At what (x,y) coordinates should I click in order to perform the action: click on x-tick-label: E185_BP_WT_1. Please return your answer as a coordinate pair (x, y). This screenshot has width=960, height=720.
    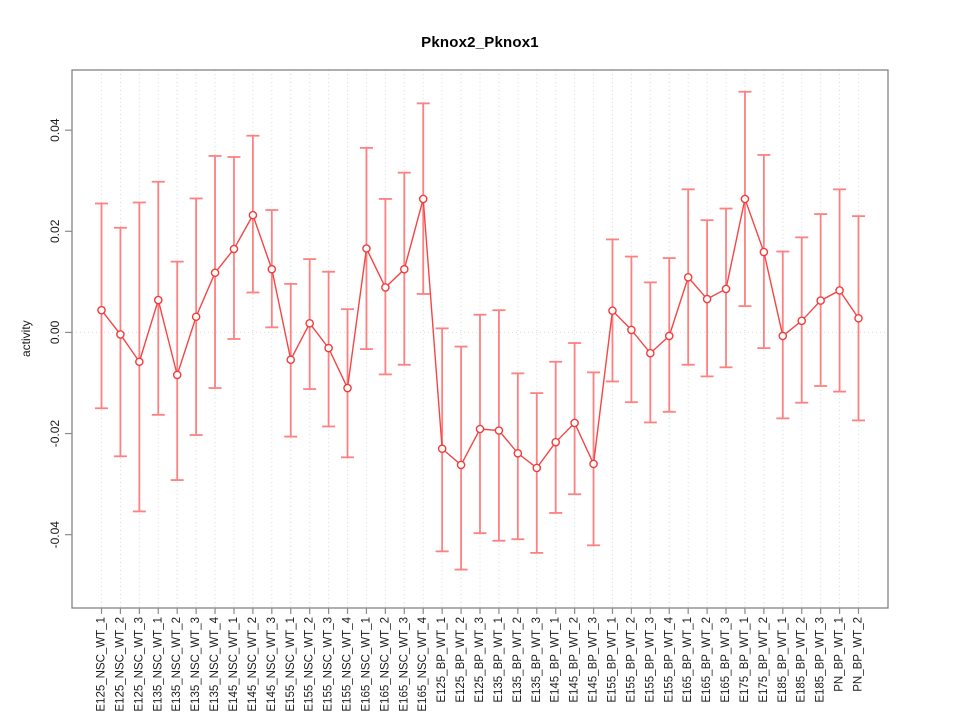
    Looking at the image, I should click on (783, 660).